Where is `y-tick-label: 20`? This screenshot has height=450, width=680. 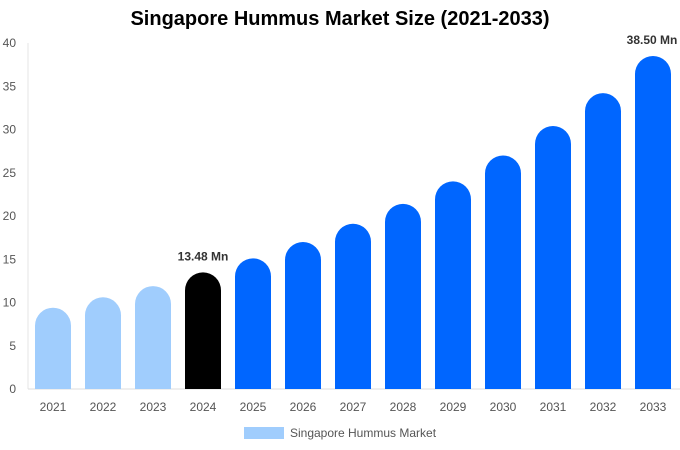 y-tick-label: 20 is located at coordinates (10, 216).